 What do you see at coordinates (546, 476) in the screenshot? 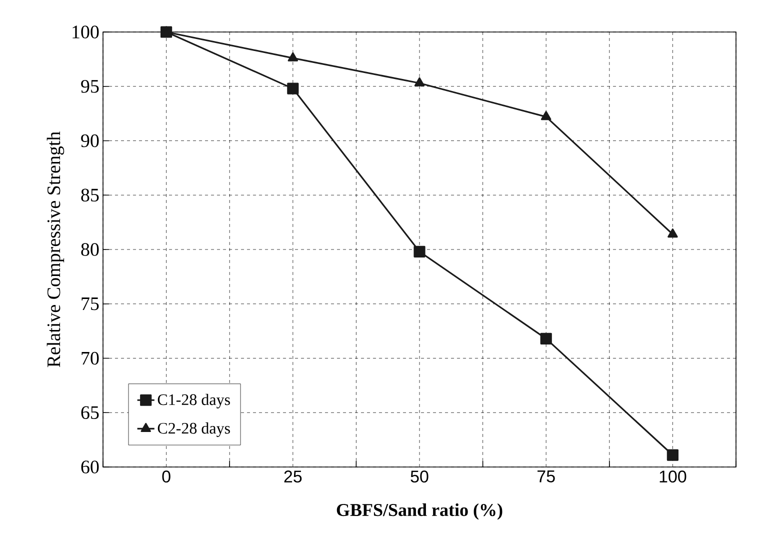
I see `x-tick-label: 75` at bounding box center [546, 476].